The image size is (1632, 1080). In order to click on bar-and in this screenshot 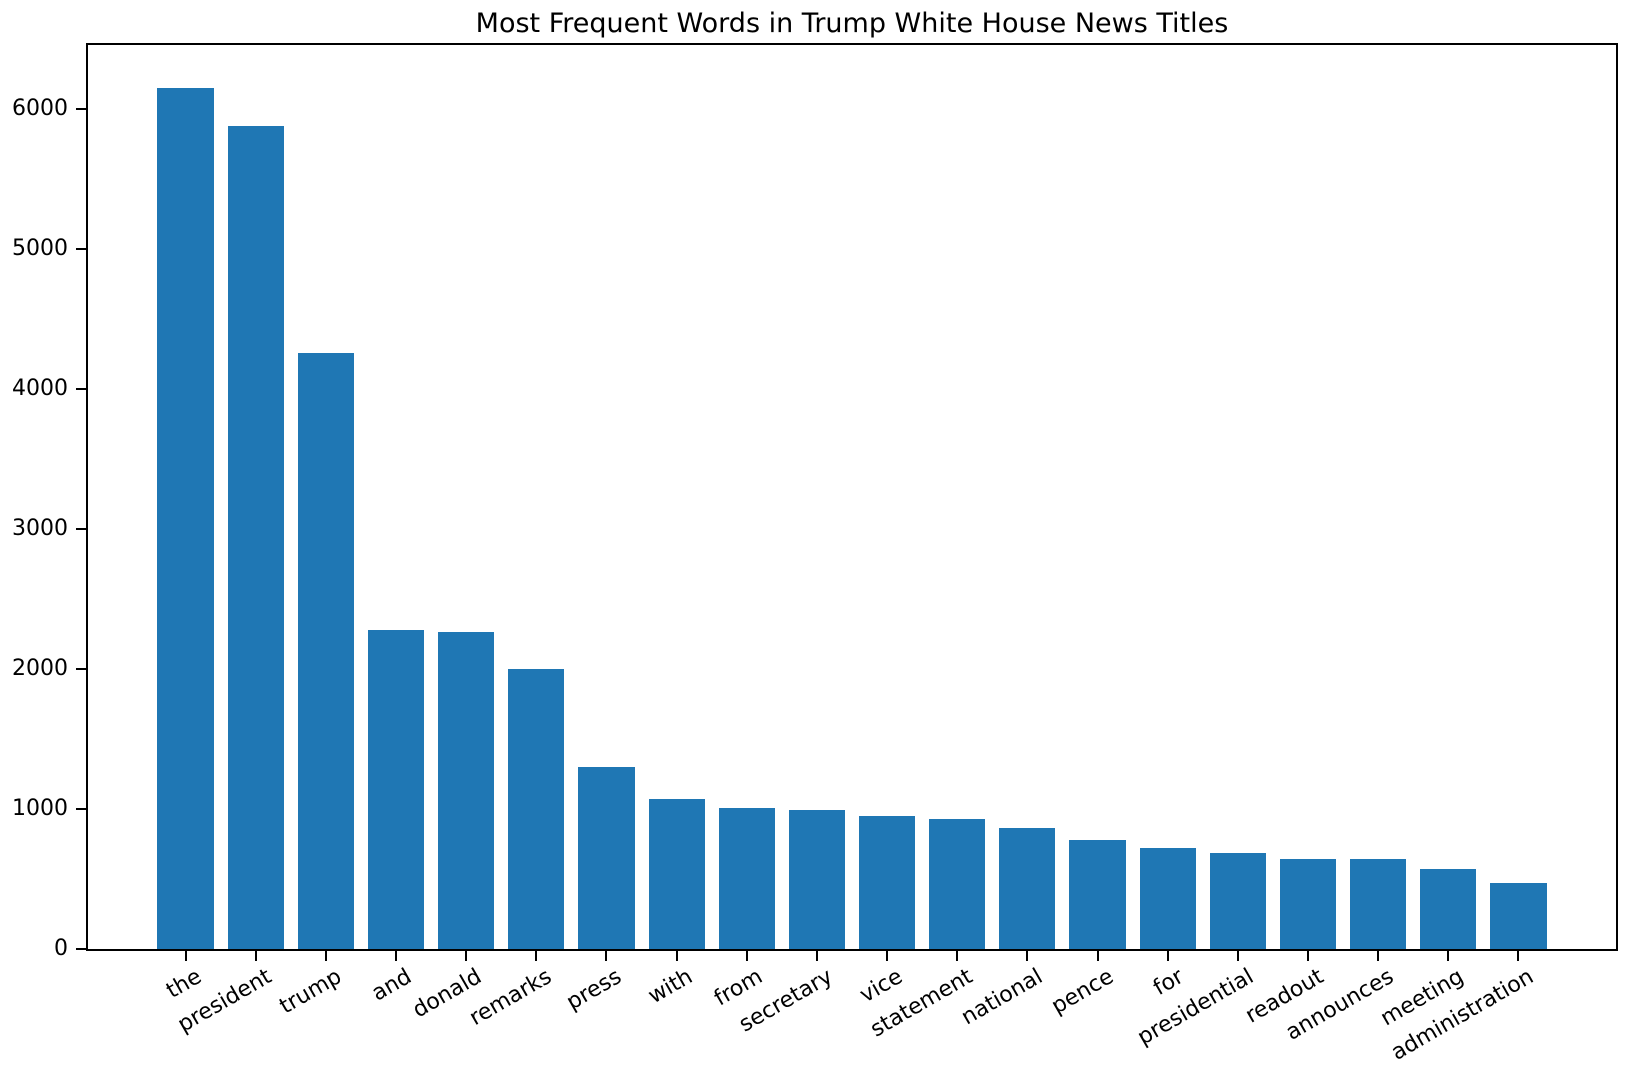, I will do `click(396, 789)`.